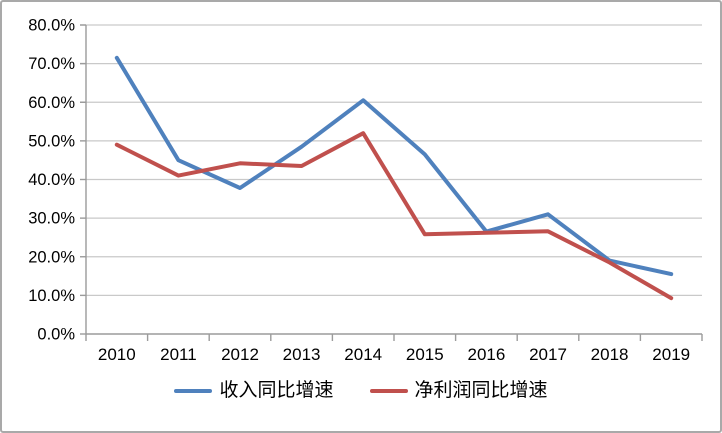 Image resolution: width=722 pixels, height=433 pixels. Describe the element at coordinates (425, 354) in the screenshot. I see `x-axis-tick-label: 2015` at that location.